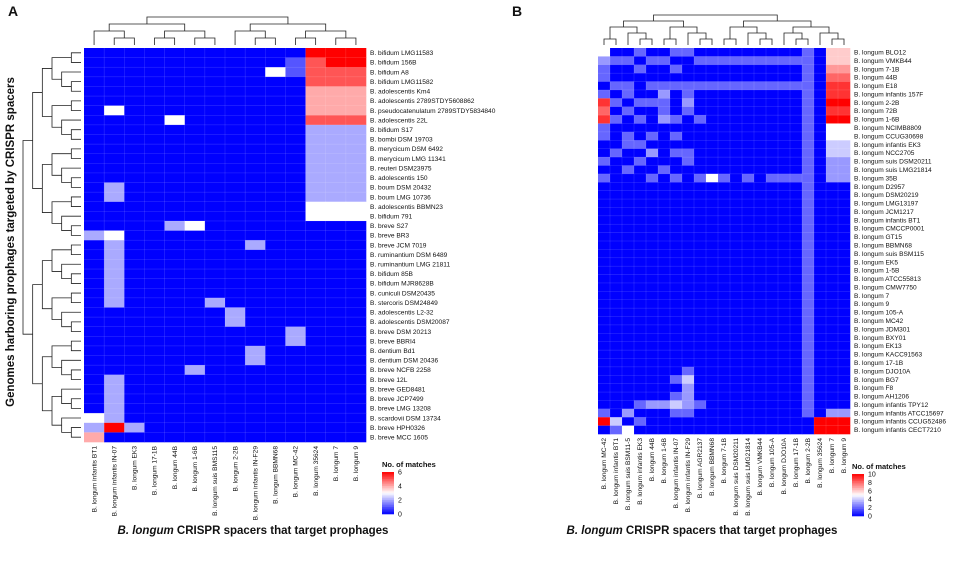  What do you see at coordinates (295, 408) in the screenshot?
I see `panel-a-cell-r37-c10` at bounding box center [295, 408].